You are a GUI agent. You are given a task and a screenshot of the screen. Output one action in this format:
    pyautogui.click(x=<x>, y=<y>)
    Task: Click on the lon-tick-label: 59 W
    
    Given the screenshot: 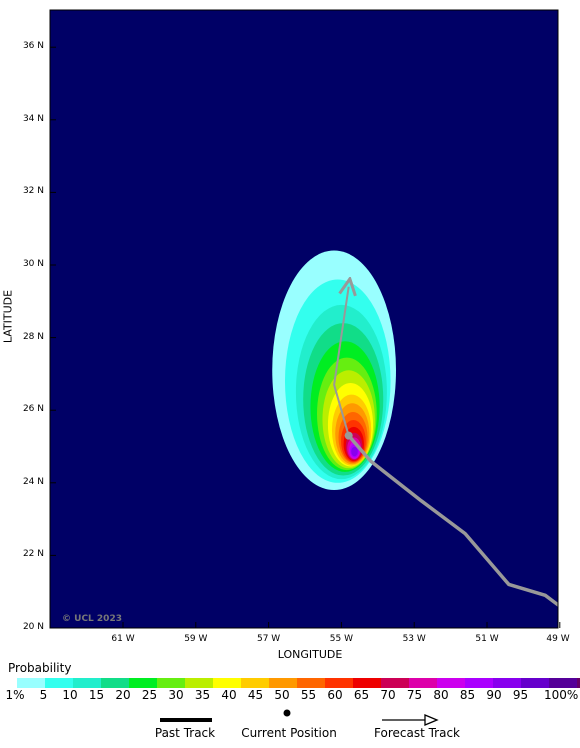 What is the action you would take?
    pyautogui.click(x=196, y=639)
    